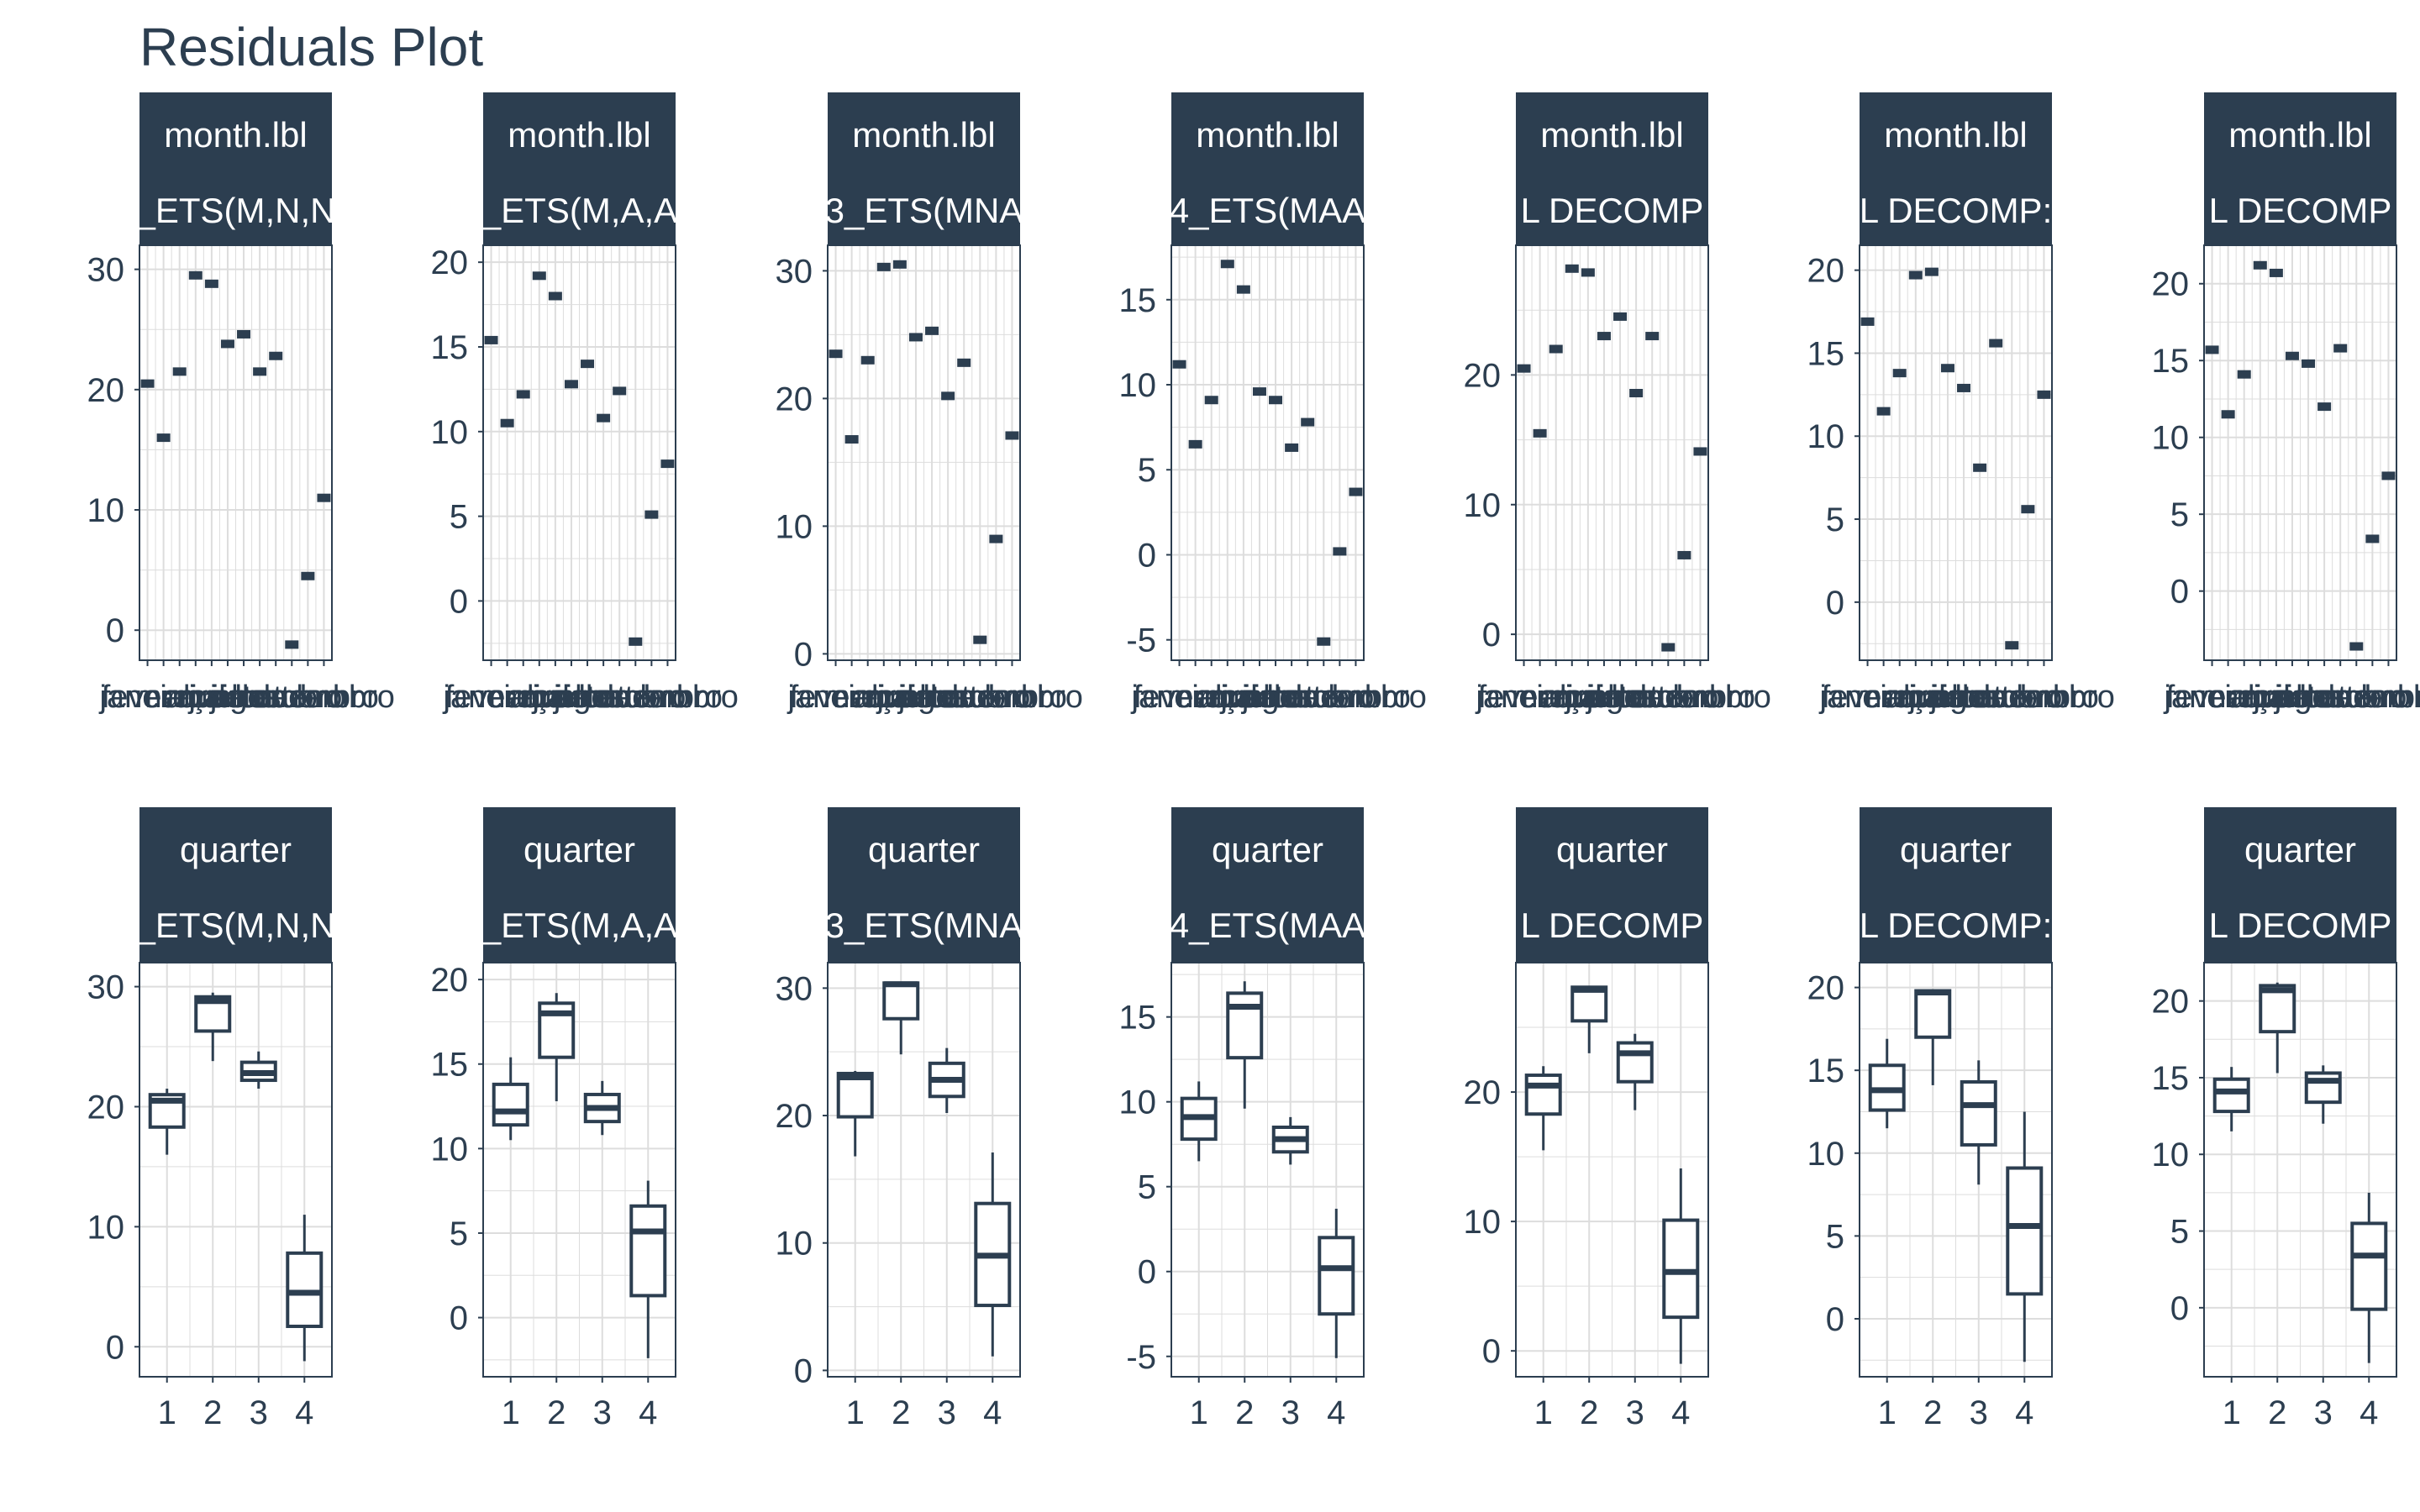  I want to click on x-tick-label: 2, so click(1932, 1412).